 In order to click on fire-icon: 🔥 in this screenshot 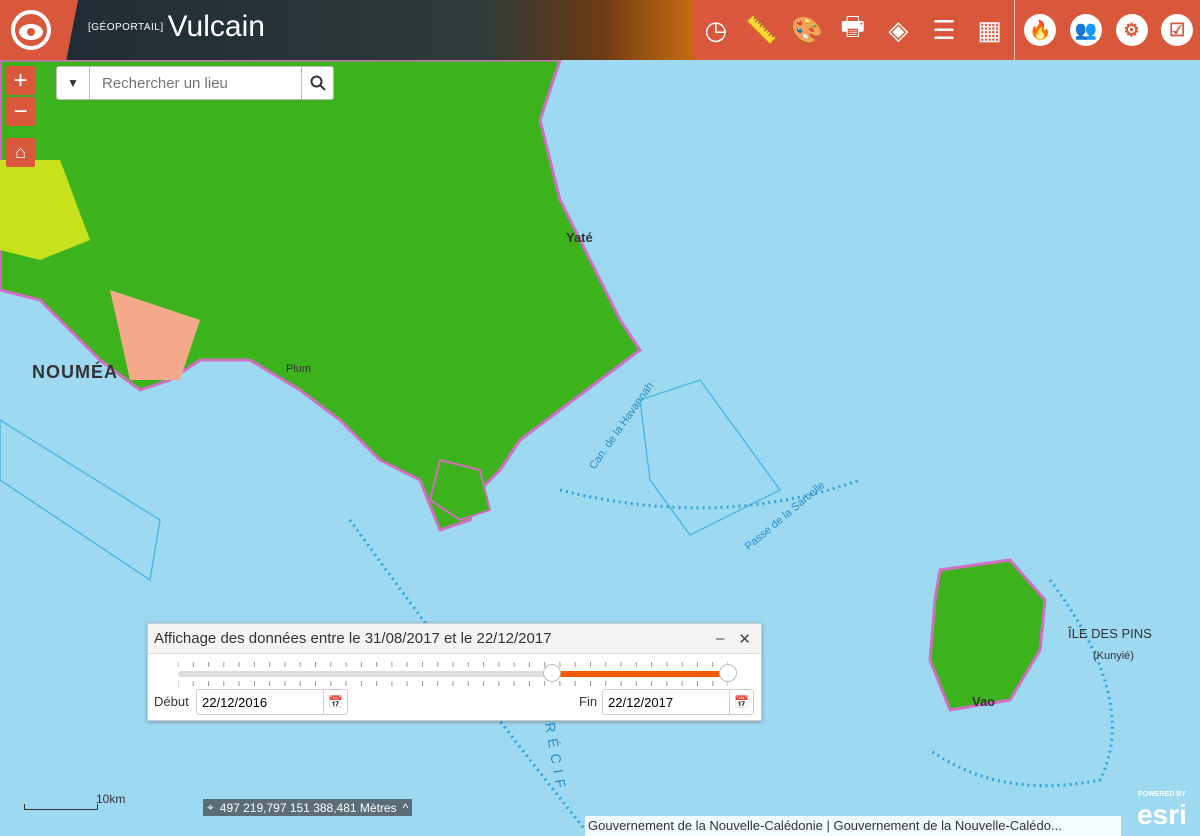, I will do `click(1040, 30)`.